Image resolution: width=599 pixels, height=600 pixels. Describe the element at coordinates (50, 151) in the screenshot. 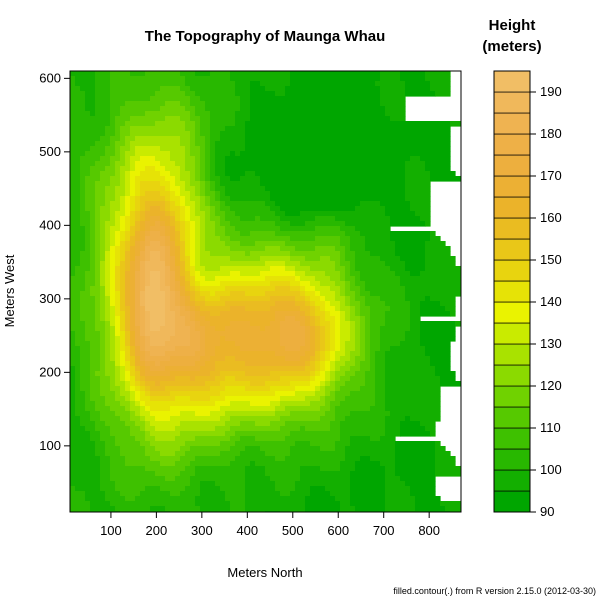

I see `y-tick-label: 500` at that location.